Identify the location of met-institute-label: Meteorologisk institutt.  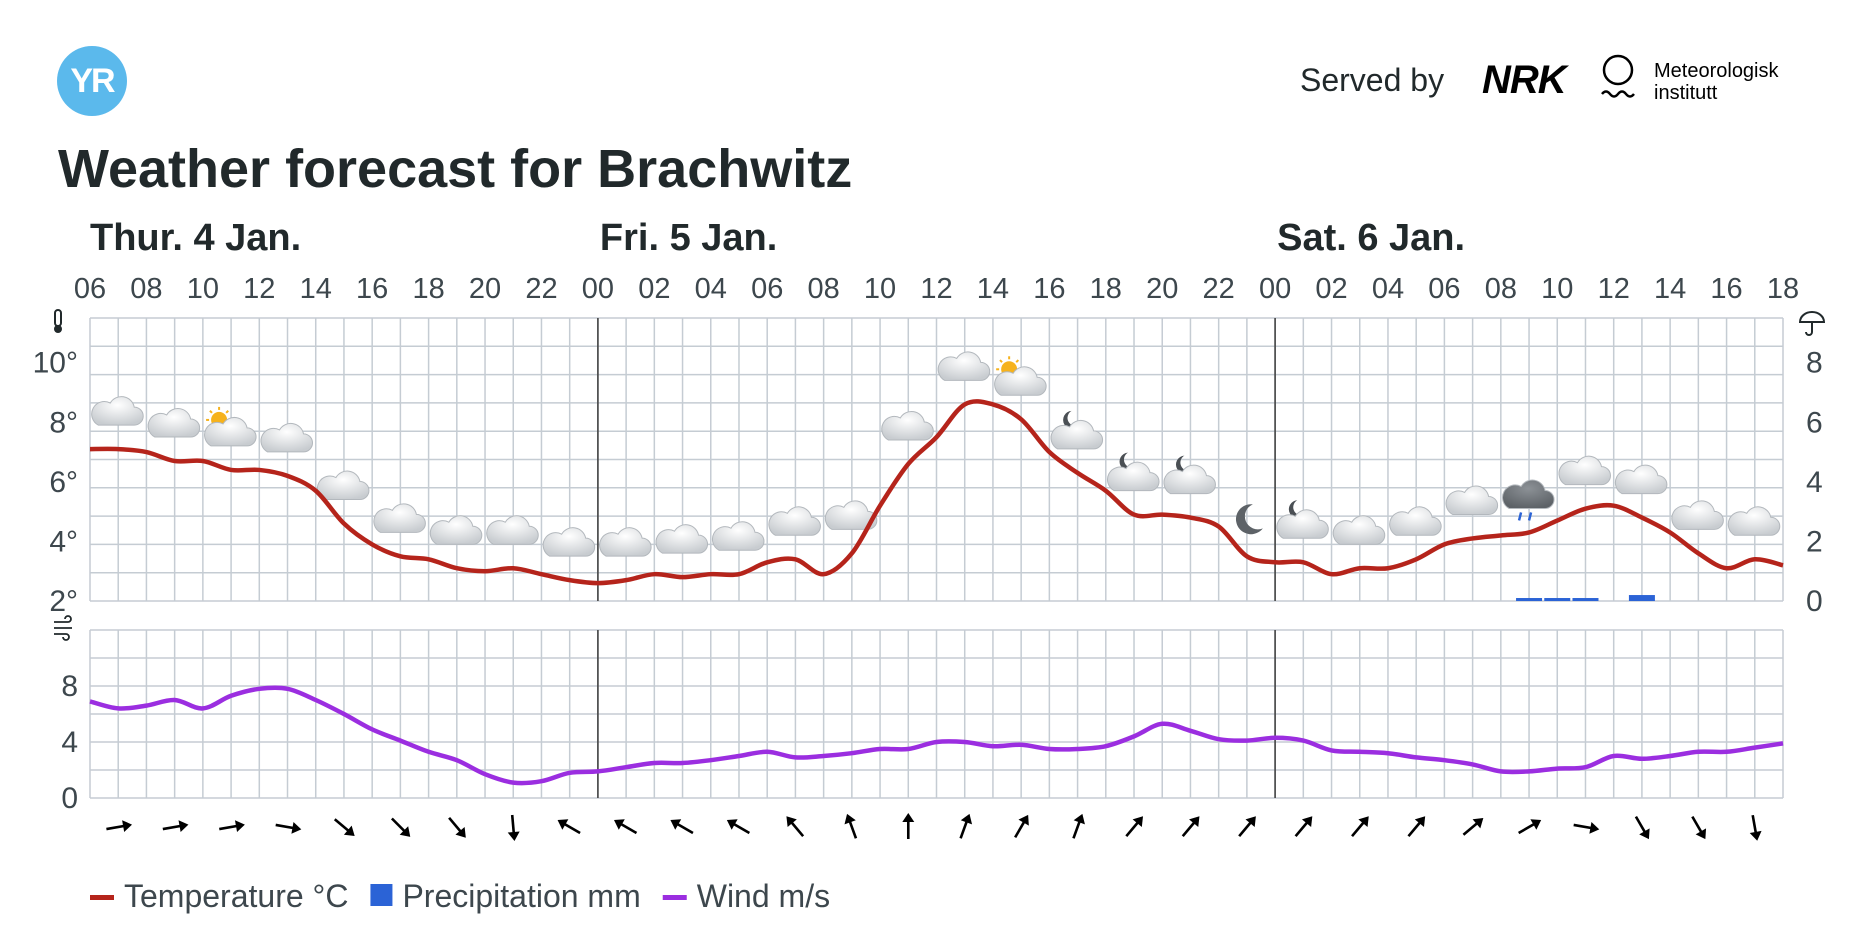
(1716, 82).